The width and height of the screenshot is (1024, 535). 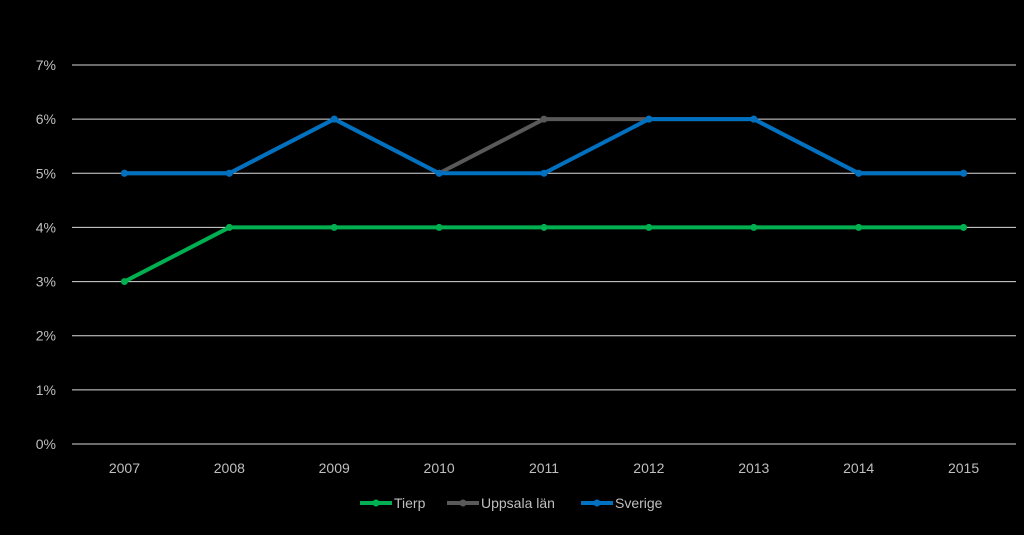 I want to click on x-tick-label: 2013, so click(x=753, y=468).